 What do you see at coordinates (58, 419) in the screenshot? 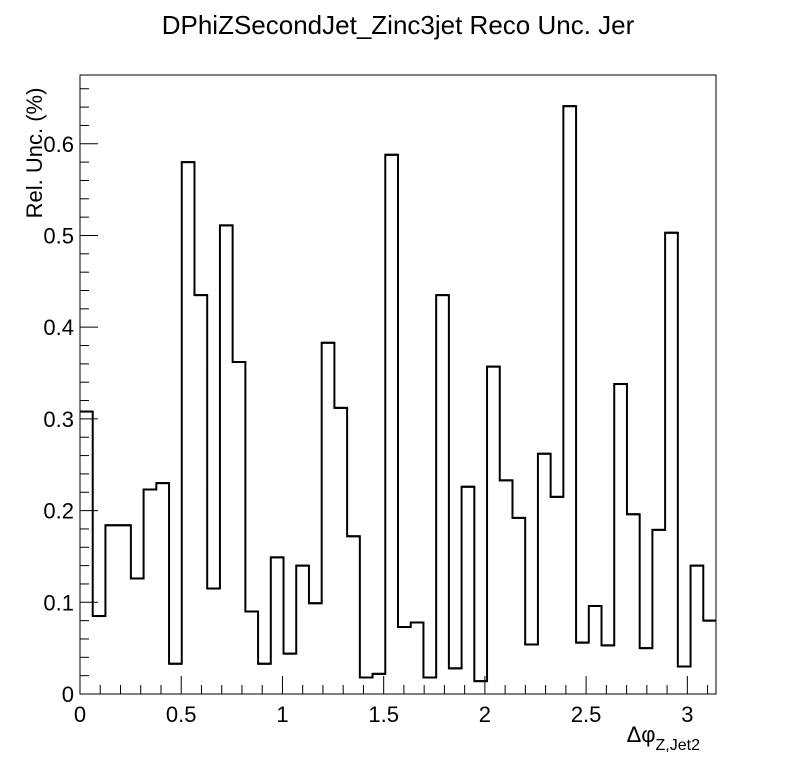
I see `y-tick-label: 0.3` at bounding box center [58, 419].